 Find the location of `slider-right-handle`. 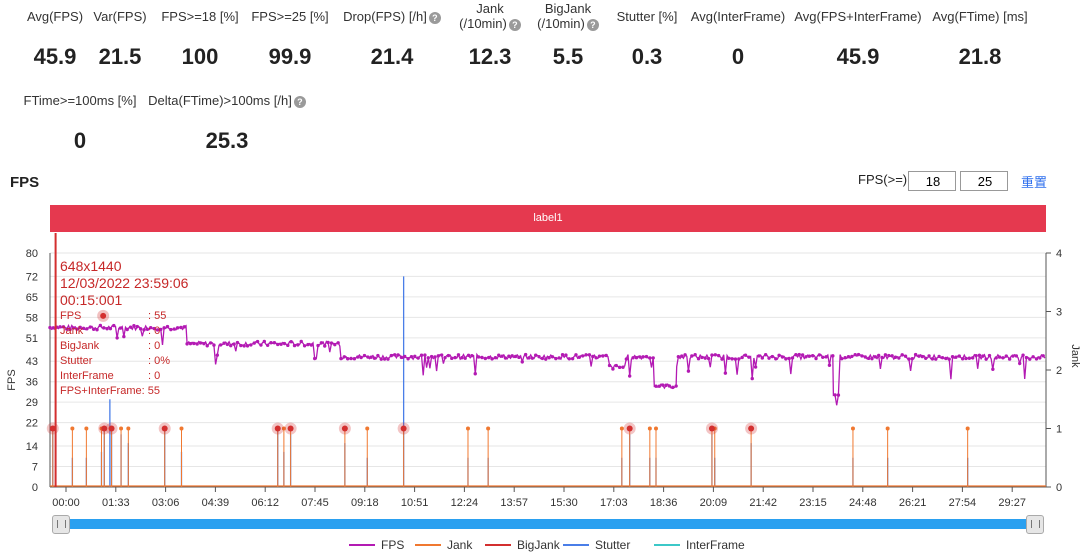

slider-right-handle is located at coordinates (1035, 524).